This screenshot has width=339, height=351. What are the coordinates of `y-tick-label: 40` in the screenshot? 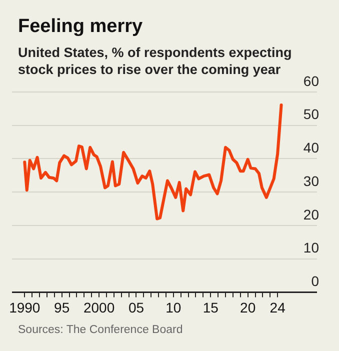 It's located at (311, 148).